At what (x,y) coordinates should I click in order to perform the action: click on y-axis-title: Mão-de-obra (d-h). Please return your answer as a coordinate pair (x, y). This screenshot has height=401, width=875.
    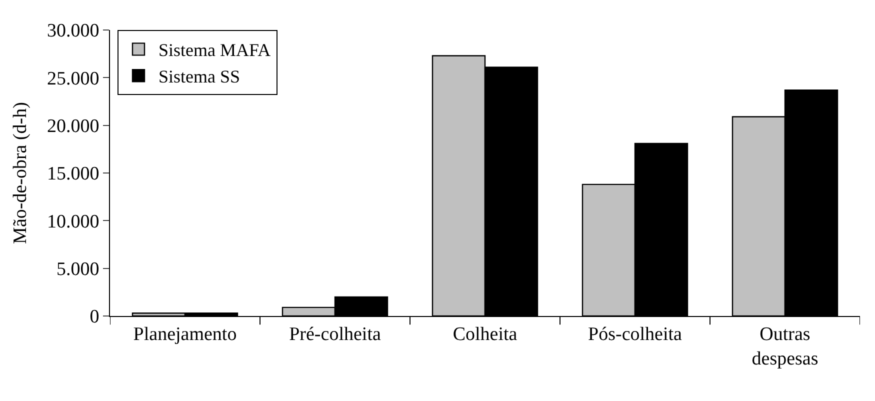
    Looking at the image, I should click on (20, 173).